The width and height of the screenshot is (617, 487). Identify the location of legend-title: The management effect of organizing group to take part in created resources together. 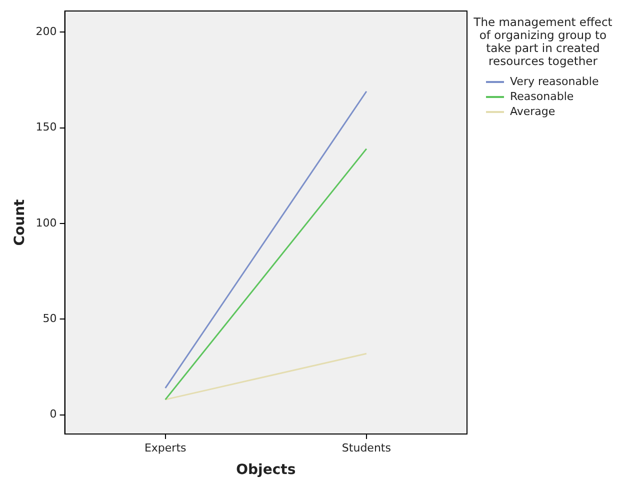
(543, 41).